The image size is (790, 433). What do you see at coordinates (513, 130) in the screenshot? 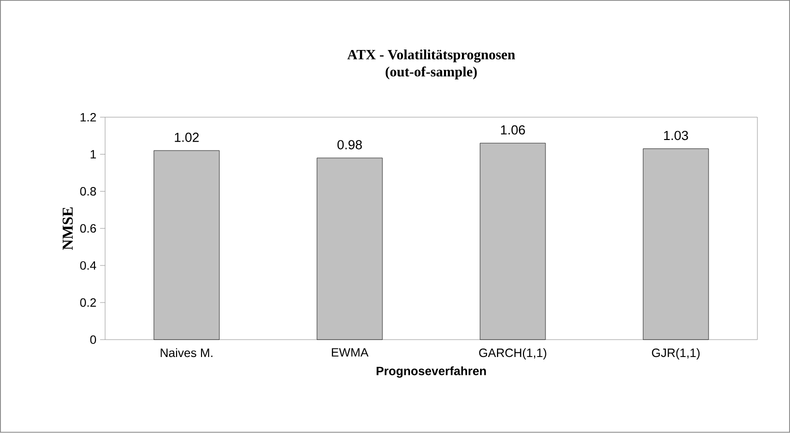
I see `data-label: 1.06` at bounding box center [513, 130].